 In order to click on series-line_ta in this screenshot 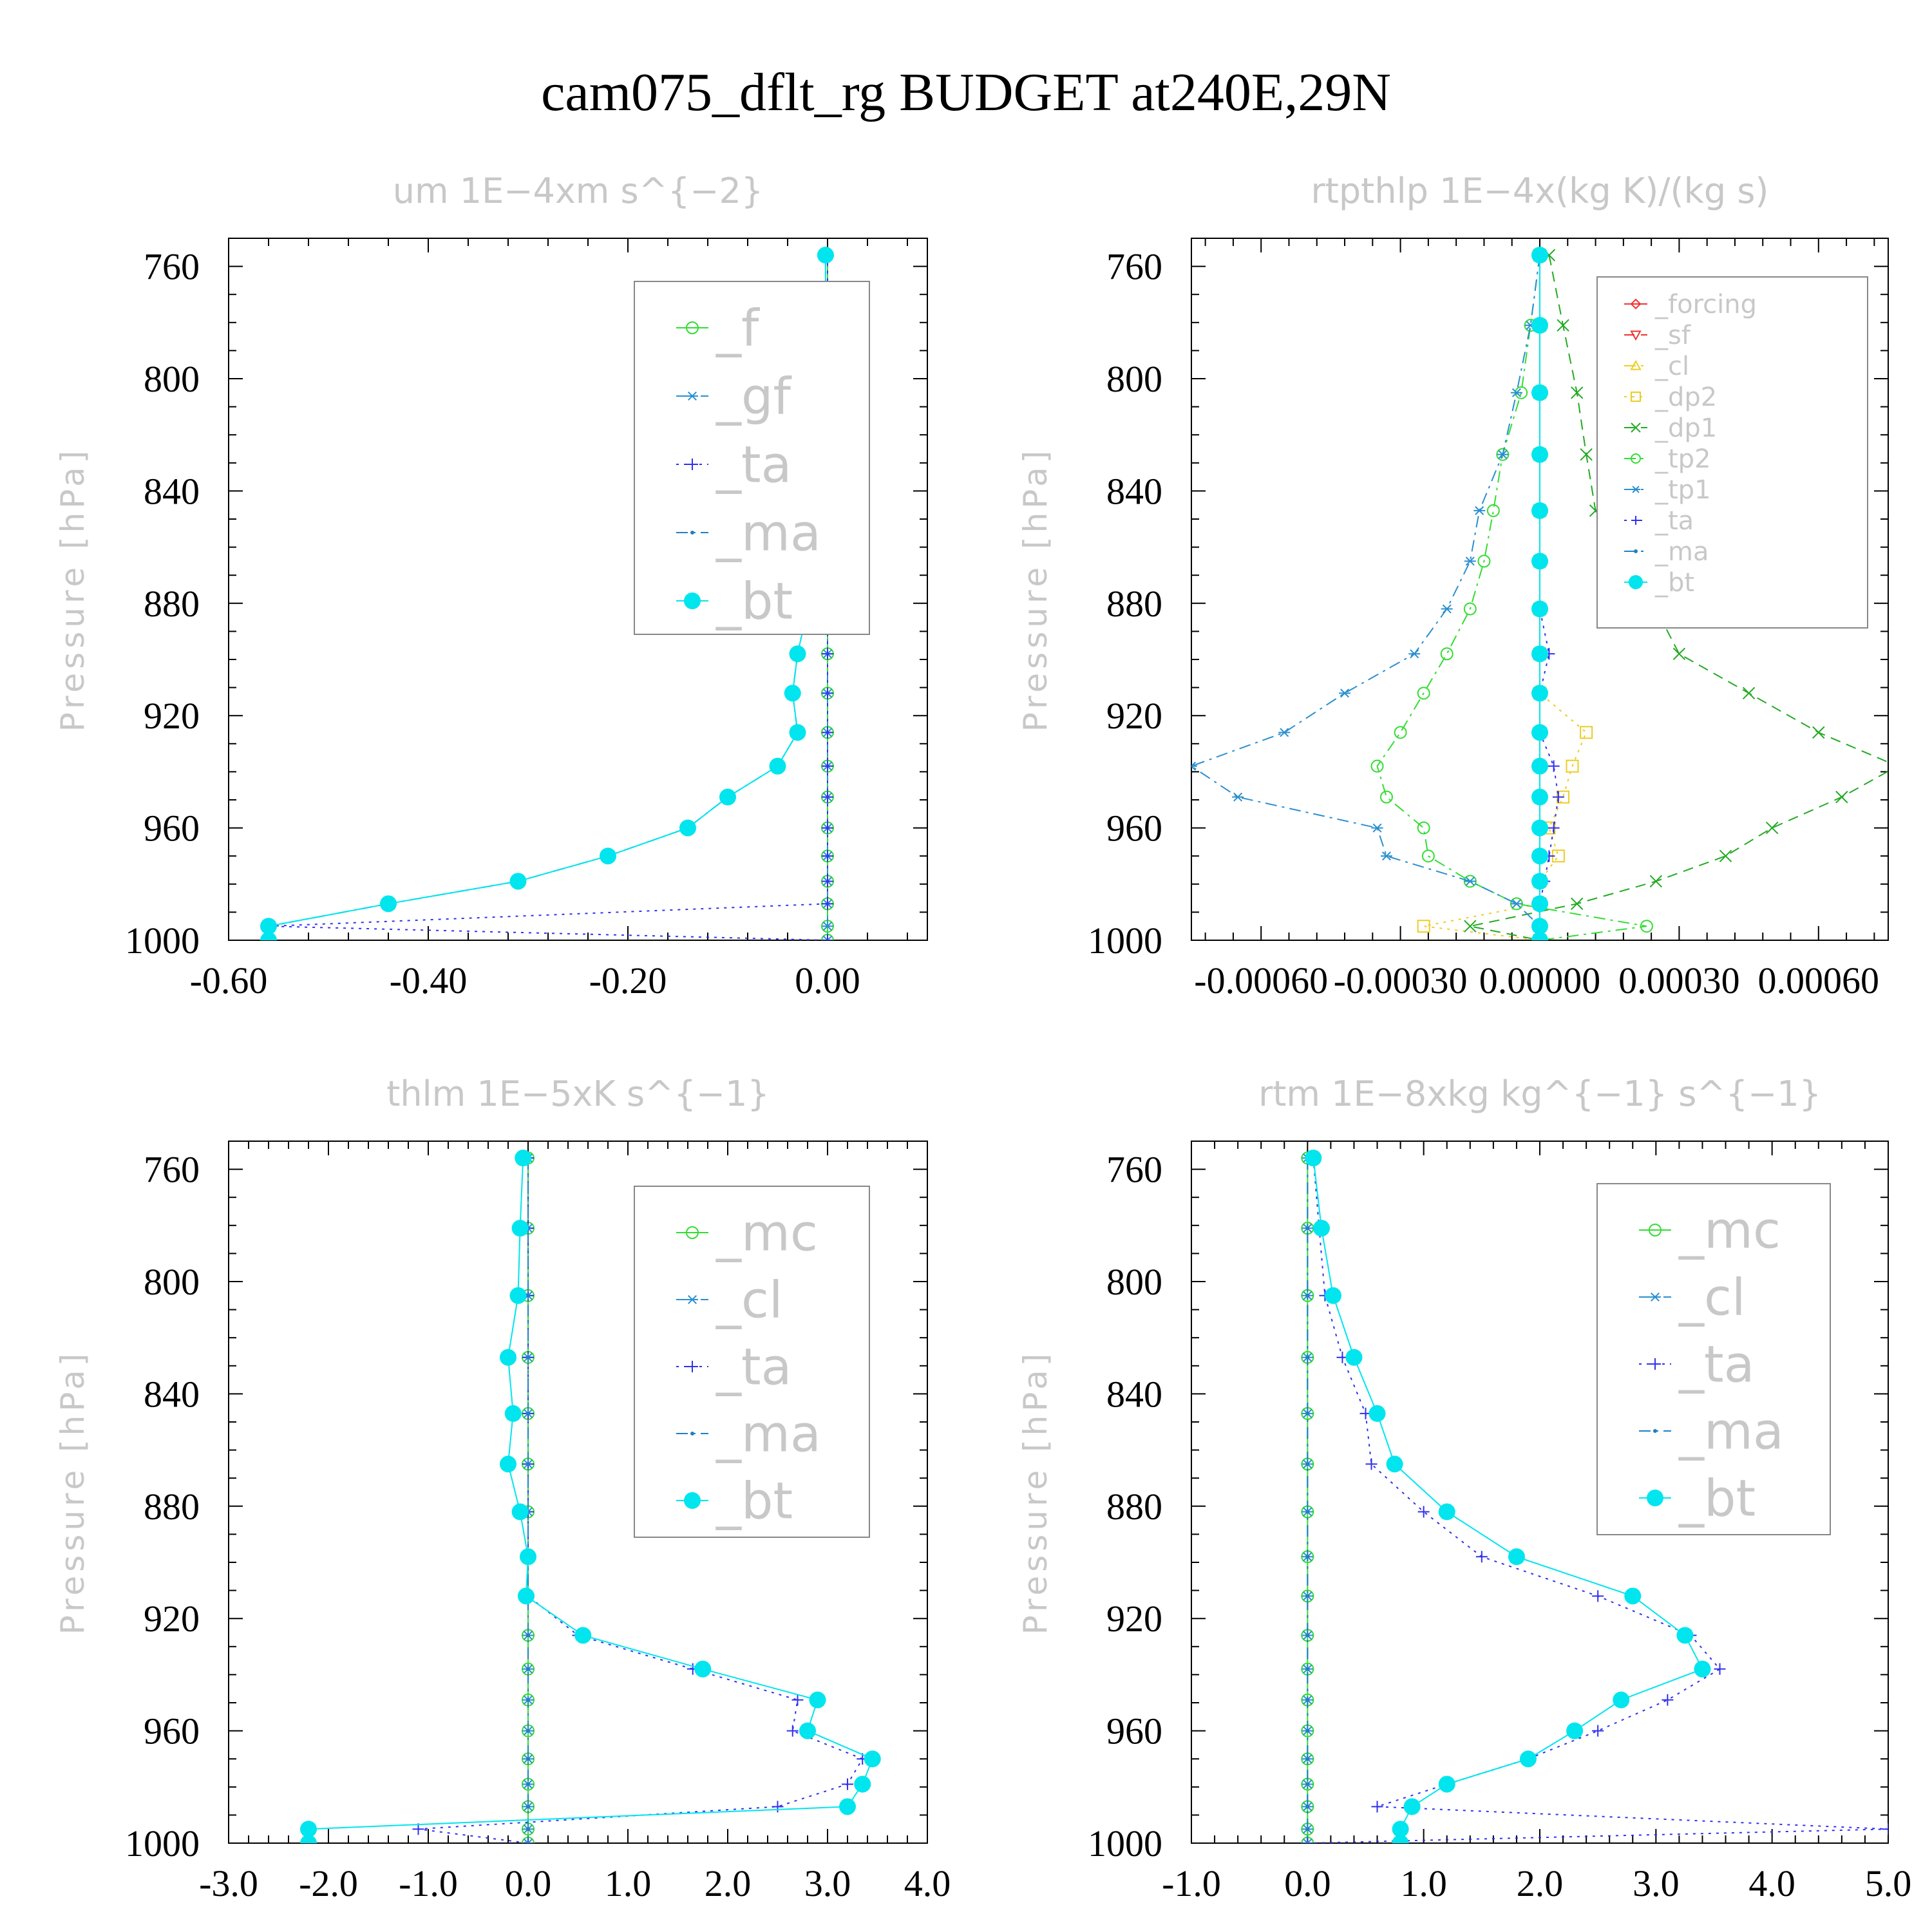, I will do `click(548, 597)`.